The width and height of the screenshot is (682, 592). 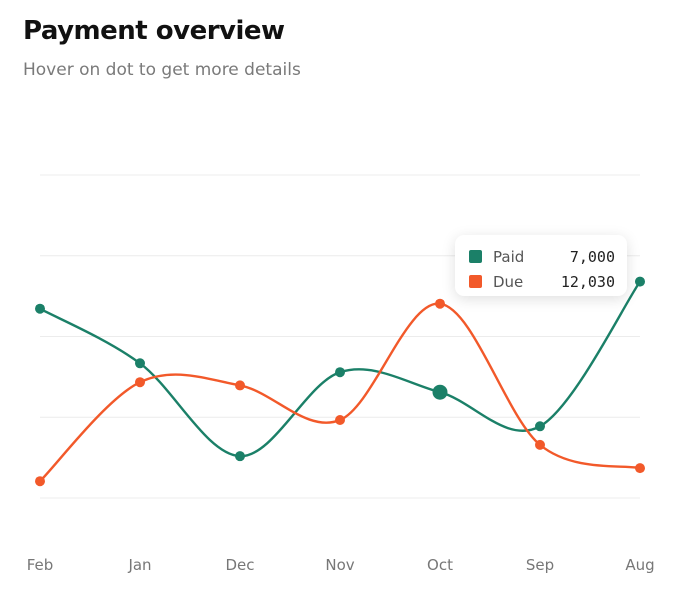 I want to click on chart-subtitle: Hover on dot to get more details, so click(x=162, y=70).